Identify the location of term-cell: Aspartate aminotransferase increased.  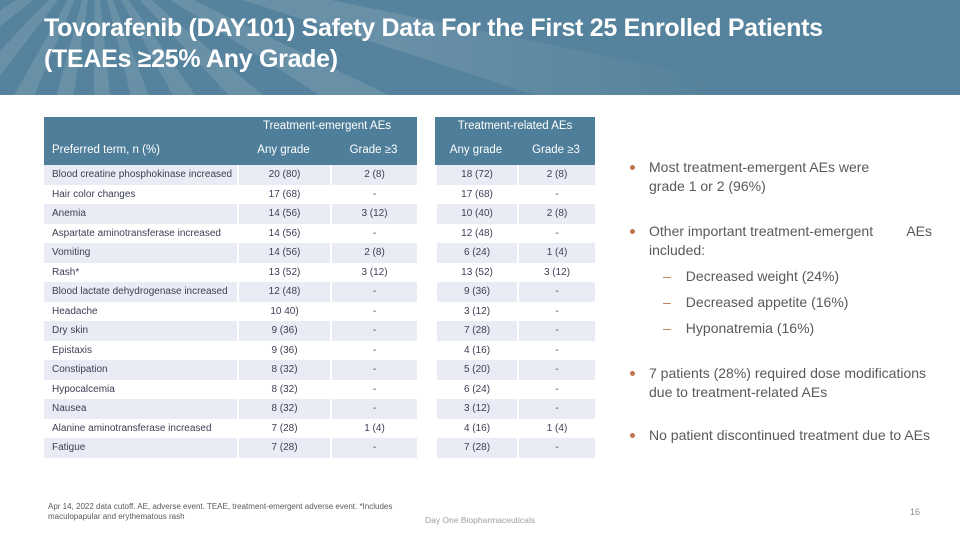
(136, 233).